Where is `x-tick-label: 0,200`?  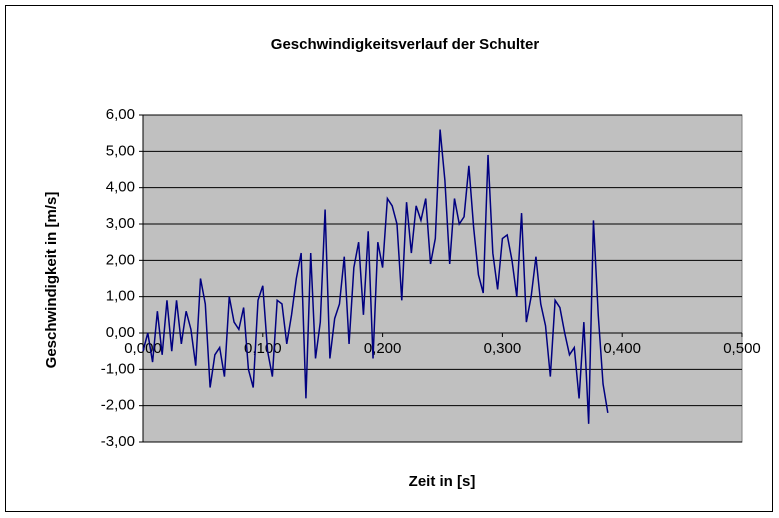 x-tick-label: 0,200 is located at coordinates (383, 348).